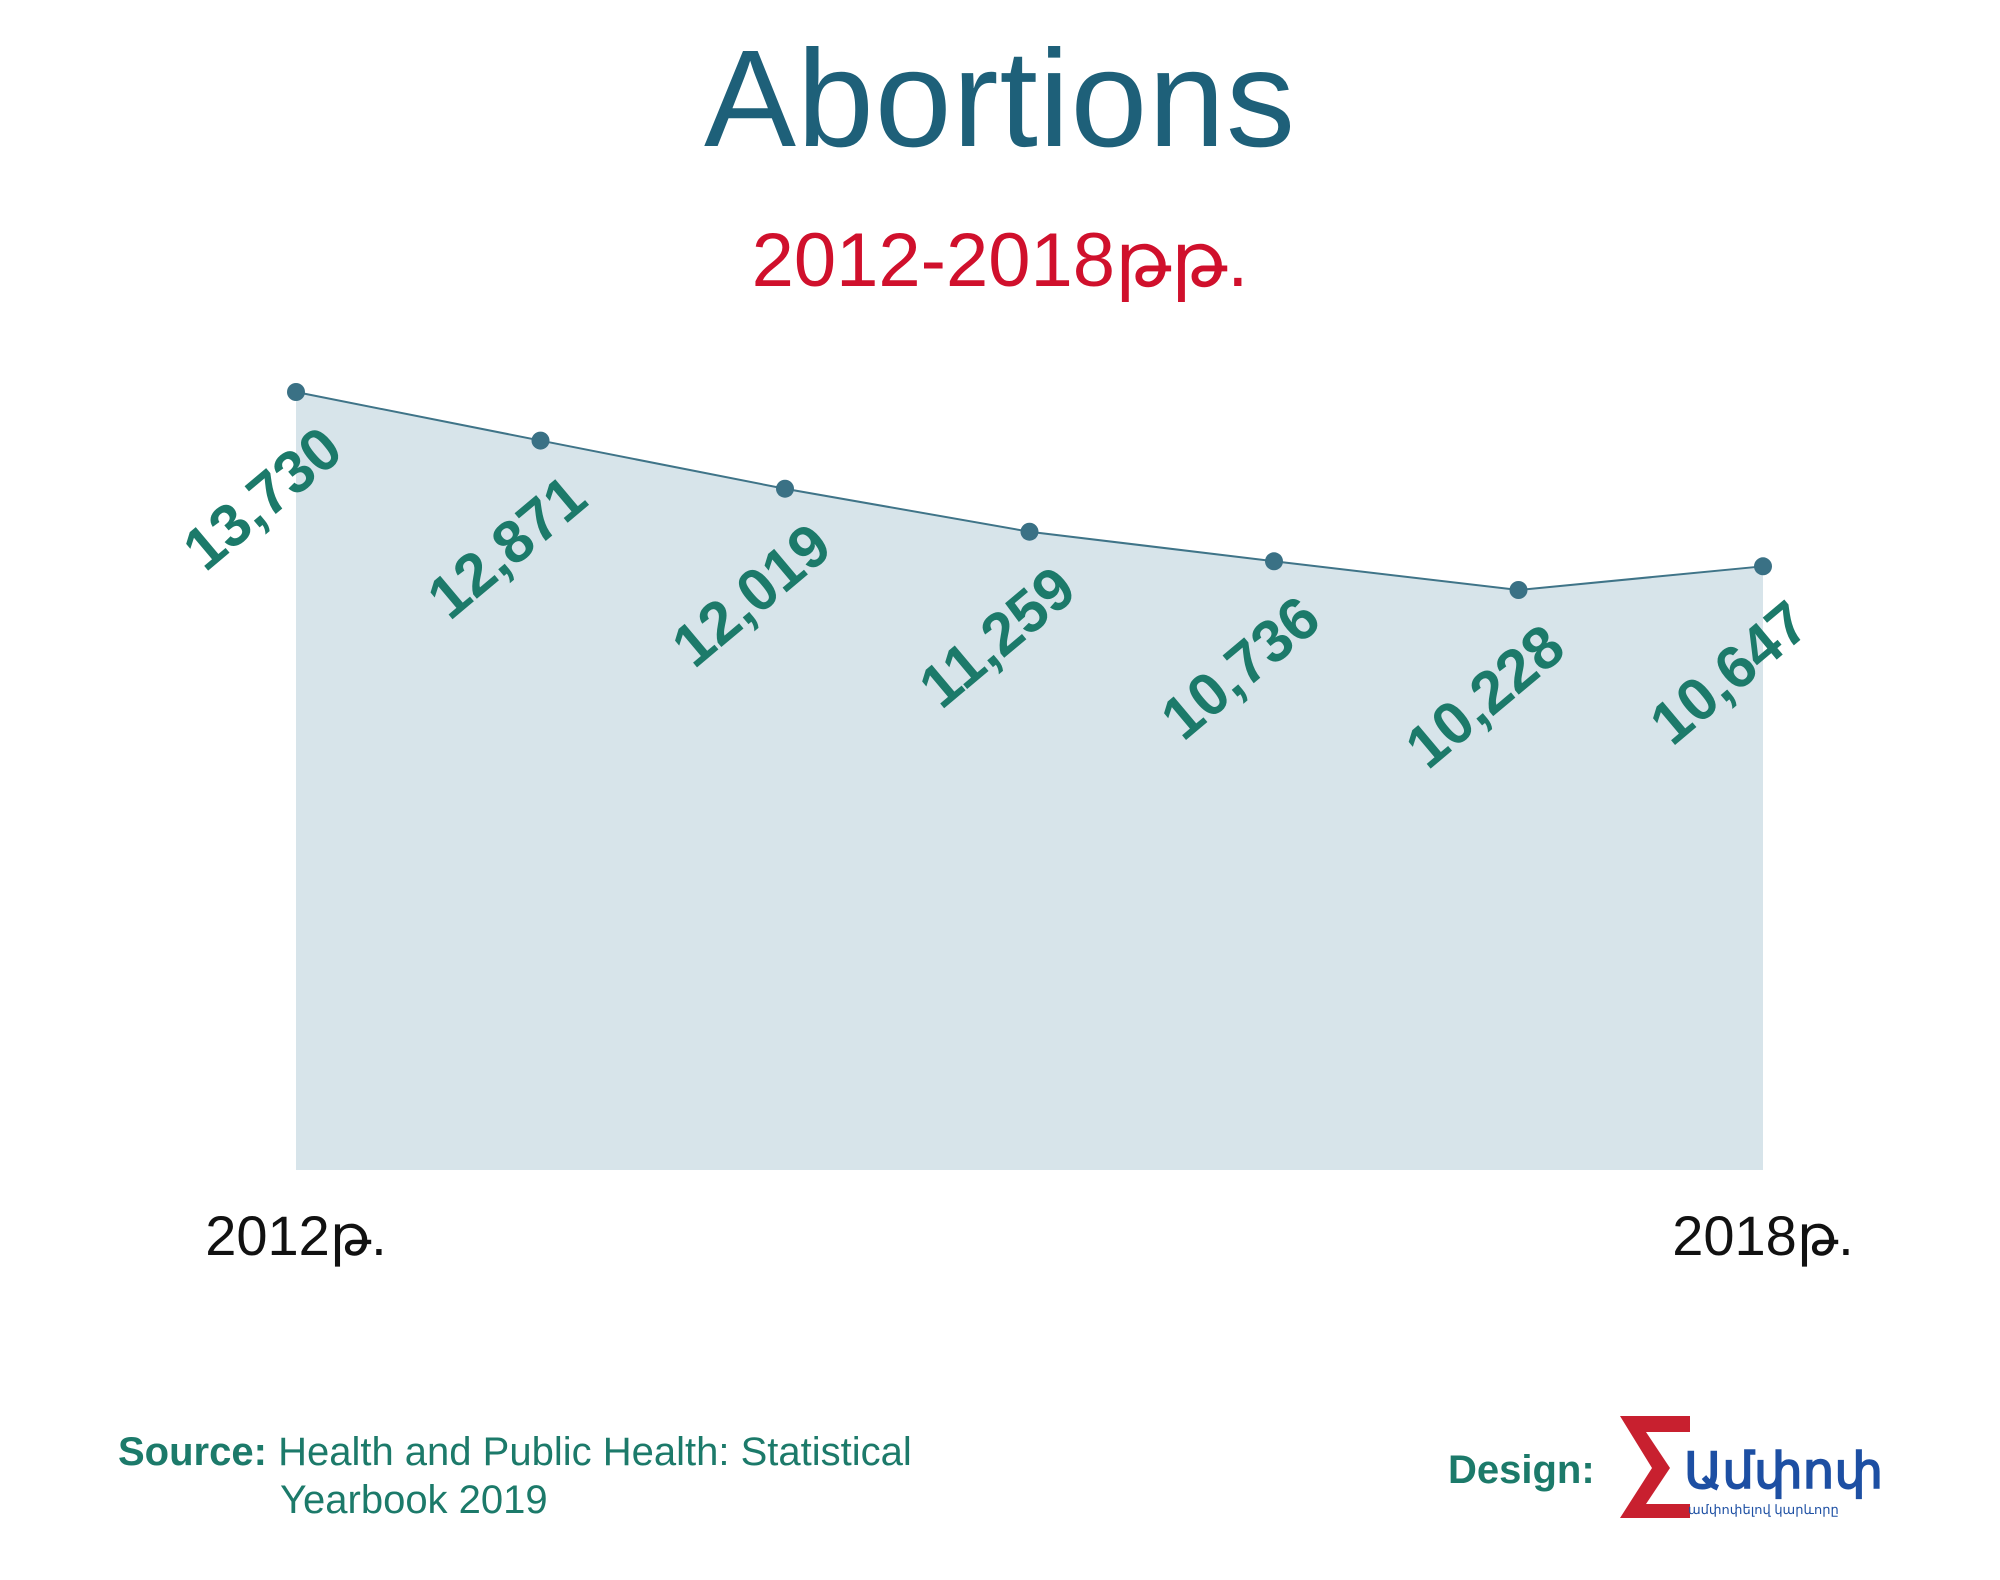 The image size is (2000, 1580). Describe the element at coordinates (295, 1235) in the screenshot. I see `x-tick-label: 2012թ.` at that location.